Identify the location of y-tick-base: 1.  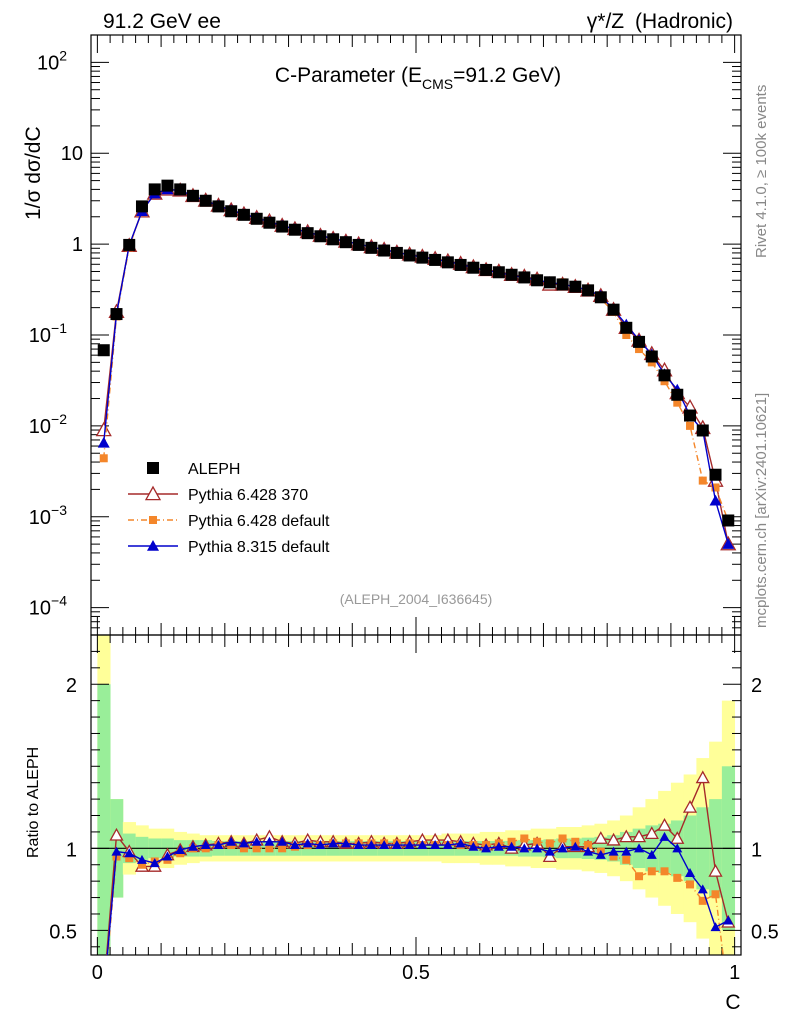
(77, 245).